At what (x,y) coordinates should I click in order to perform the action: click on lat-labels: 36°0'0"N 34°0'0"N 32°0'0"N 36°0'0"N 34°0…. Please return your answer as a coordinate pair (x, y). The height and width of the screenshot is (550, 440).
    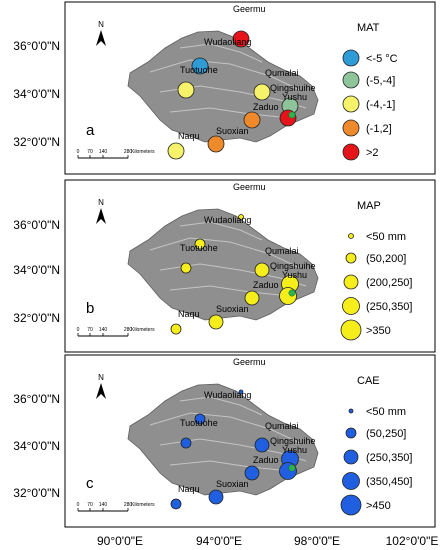
    Looking at the image, I should click on (36, 269).